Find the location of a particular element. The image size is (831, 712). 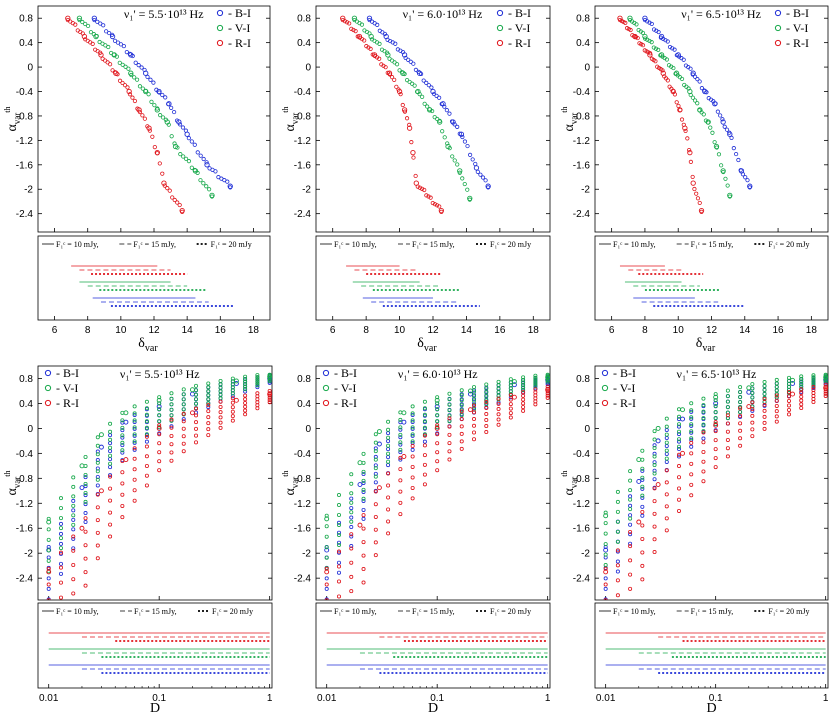

x-tick-label: 14 is located at coordinates (467, 330).